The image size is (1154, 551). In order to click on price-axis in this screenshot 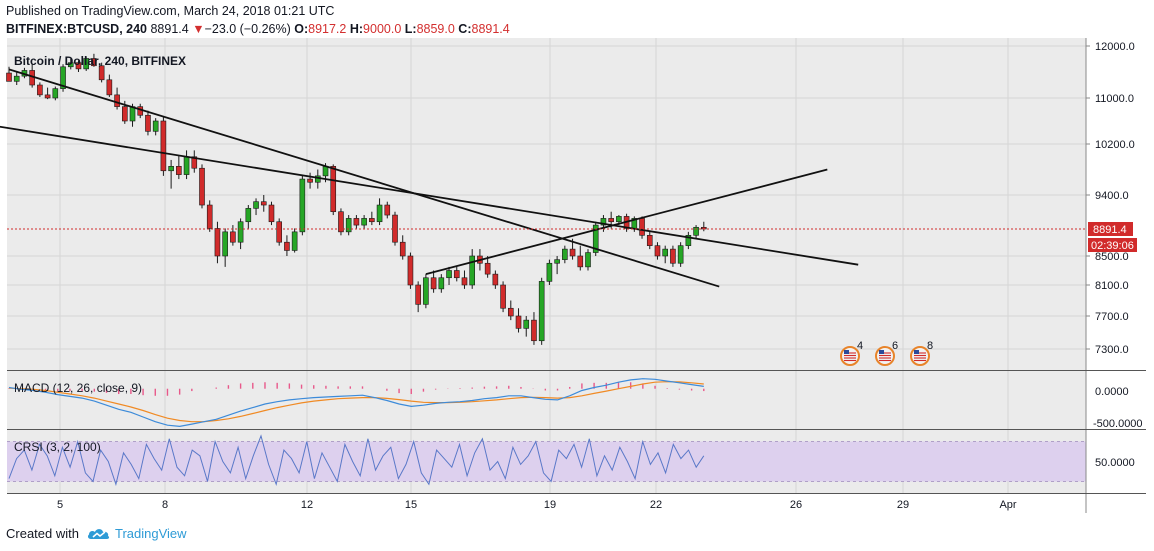, I will do `click(1116, 265)`.